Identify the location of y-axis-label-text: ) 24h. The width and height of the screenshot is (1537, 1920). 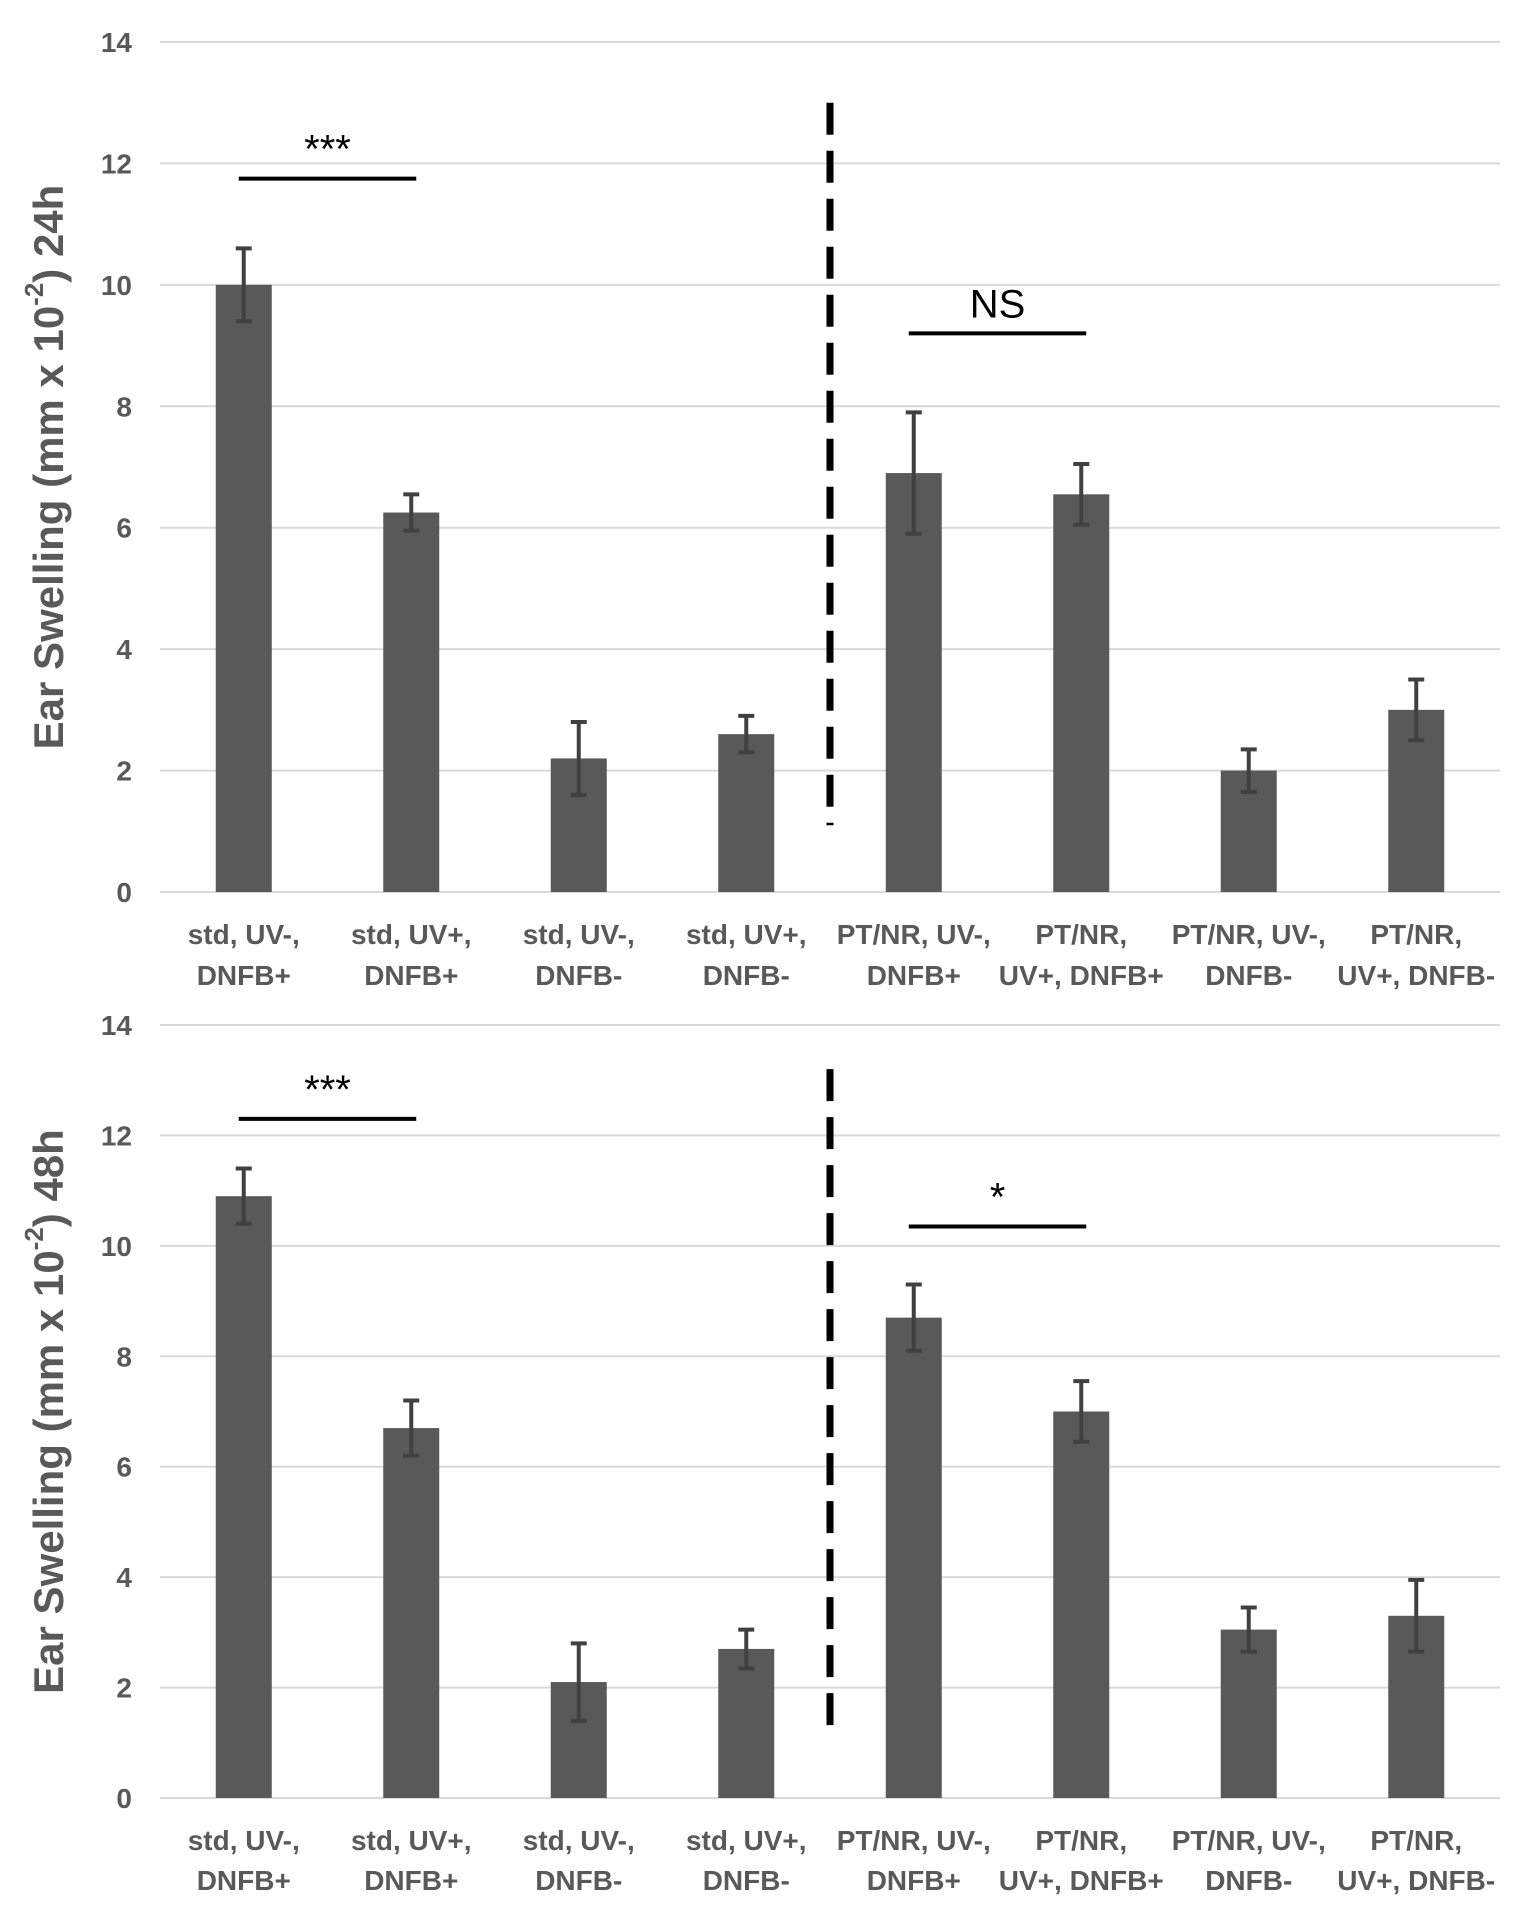
(48, 234).